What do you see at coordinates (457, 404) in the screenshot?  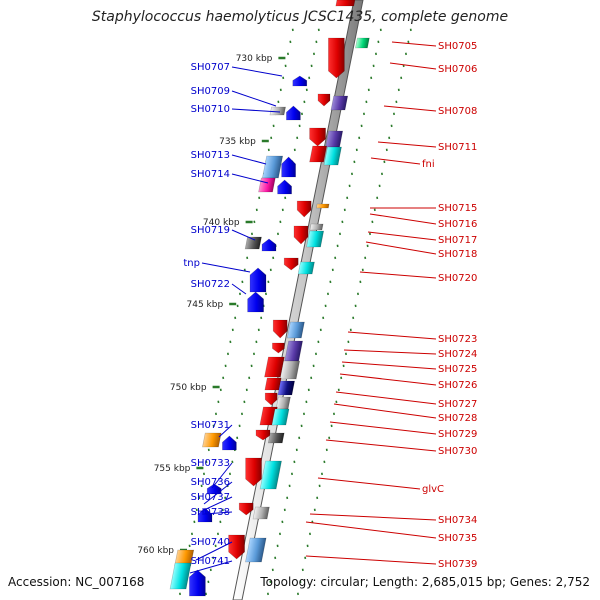 I see `gene-label-right: SH0727` at bounding box center [457, 404].